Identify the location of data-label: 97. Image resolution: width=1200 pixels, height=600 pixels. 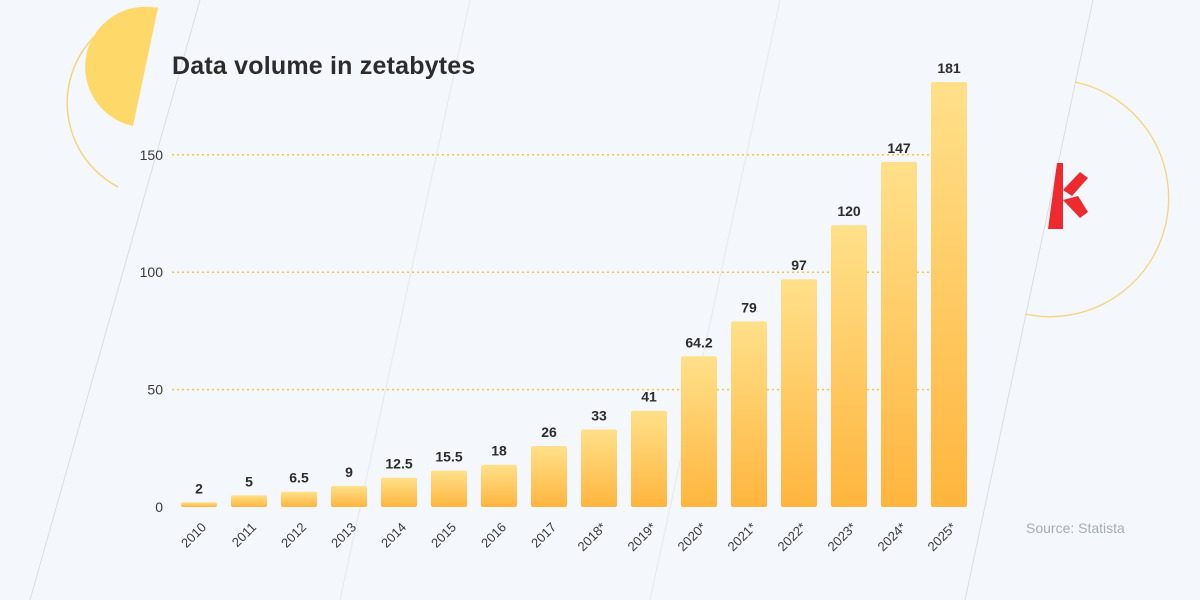
(799, 265).